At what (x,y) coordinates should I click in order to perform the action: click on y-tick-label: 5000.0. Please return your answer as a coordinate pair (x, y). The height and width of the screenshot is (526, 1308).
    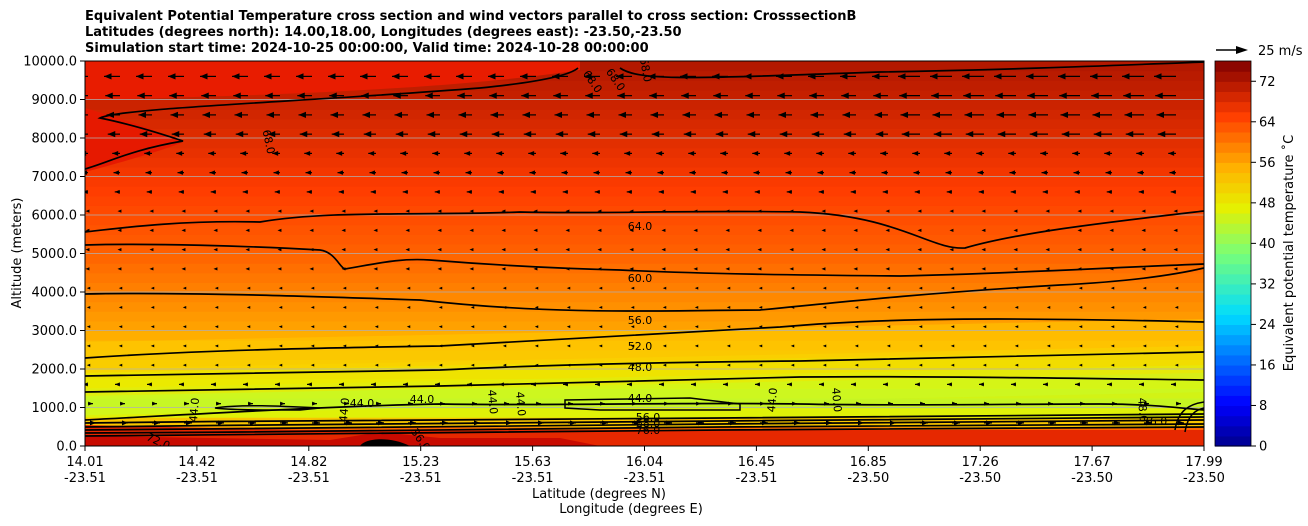
    Looking at the image, I should click on (55, 254).